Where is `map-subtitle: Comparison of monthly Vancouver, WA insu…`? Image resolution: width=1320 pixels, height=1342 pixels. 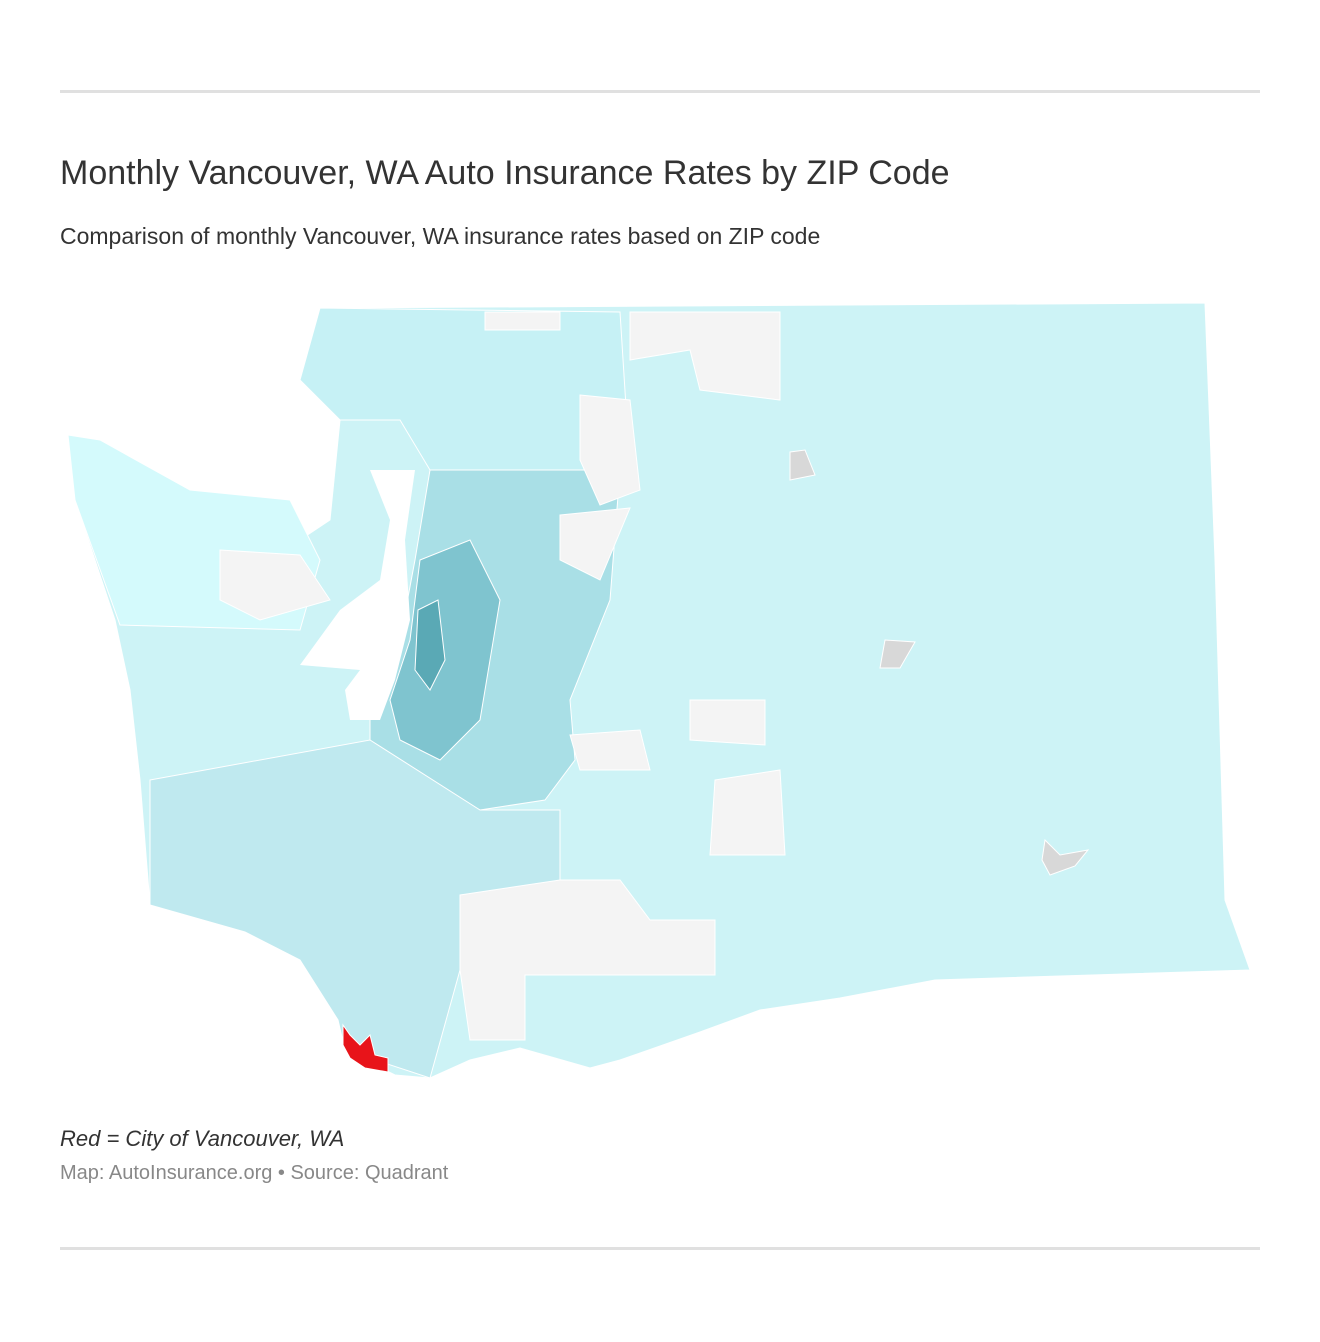
map-subtitle: Comparison of monthly Vancouver, WA insu… is located at coordinates (440, 236).